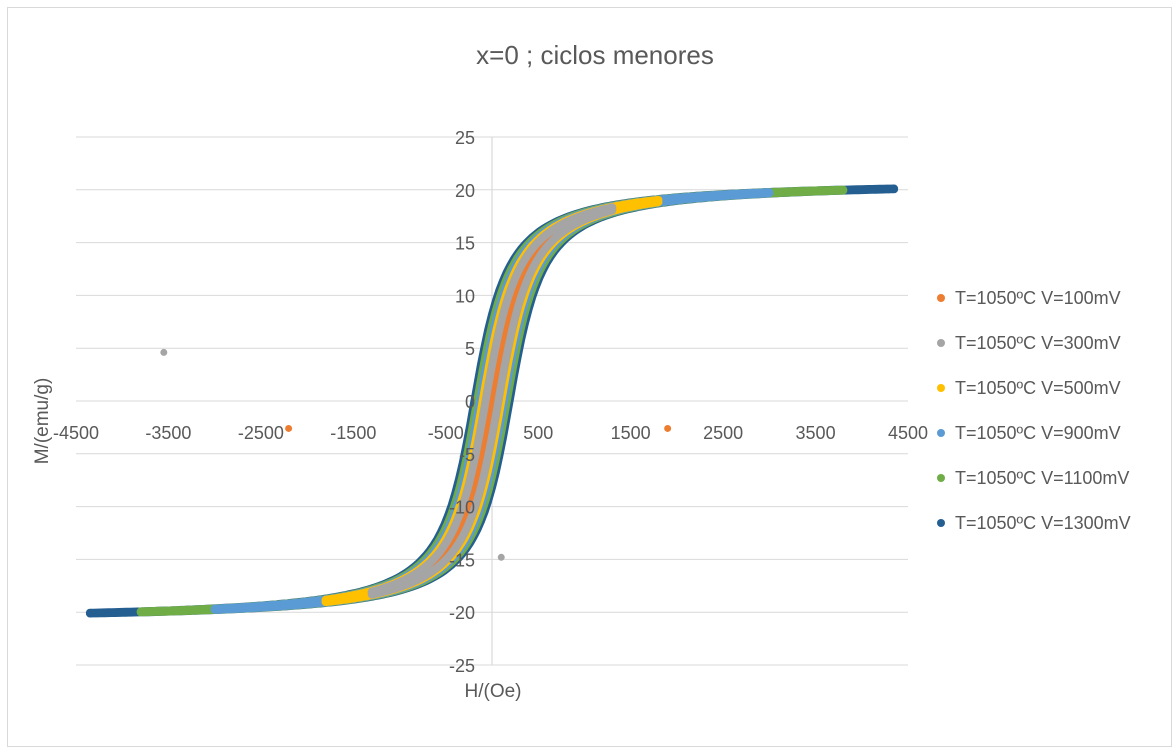  What do you see at coordinates (470, 349) in the screenshot?
I see `y-tick-label: 5` at bounding box center [470, 349].